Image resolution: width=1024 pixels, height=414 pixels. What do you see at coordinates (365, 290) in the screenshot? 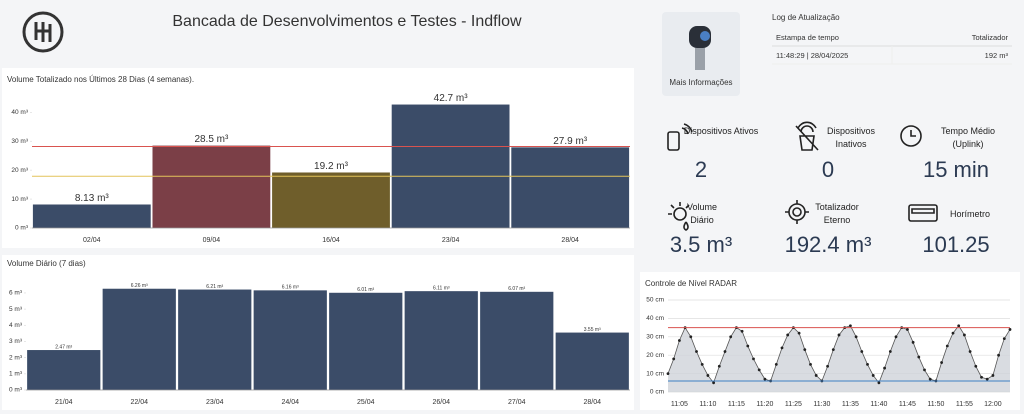
I see `value-label: 6.01 m³` at bounding box center [365, 290].